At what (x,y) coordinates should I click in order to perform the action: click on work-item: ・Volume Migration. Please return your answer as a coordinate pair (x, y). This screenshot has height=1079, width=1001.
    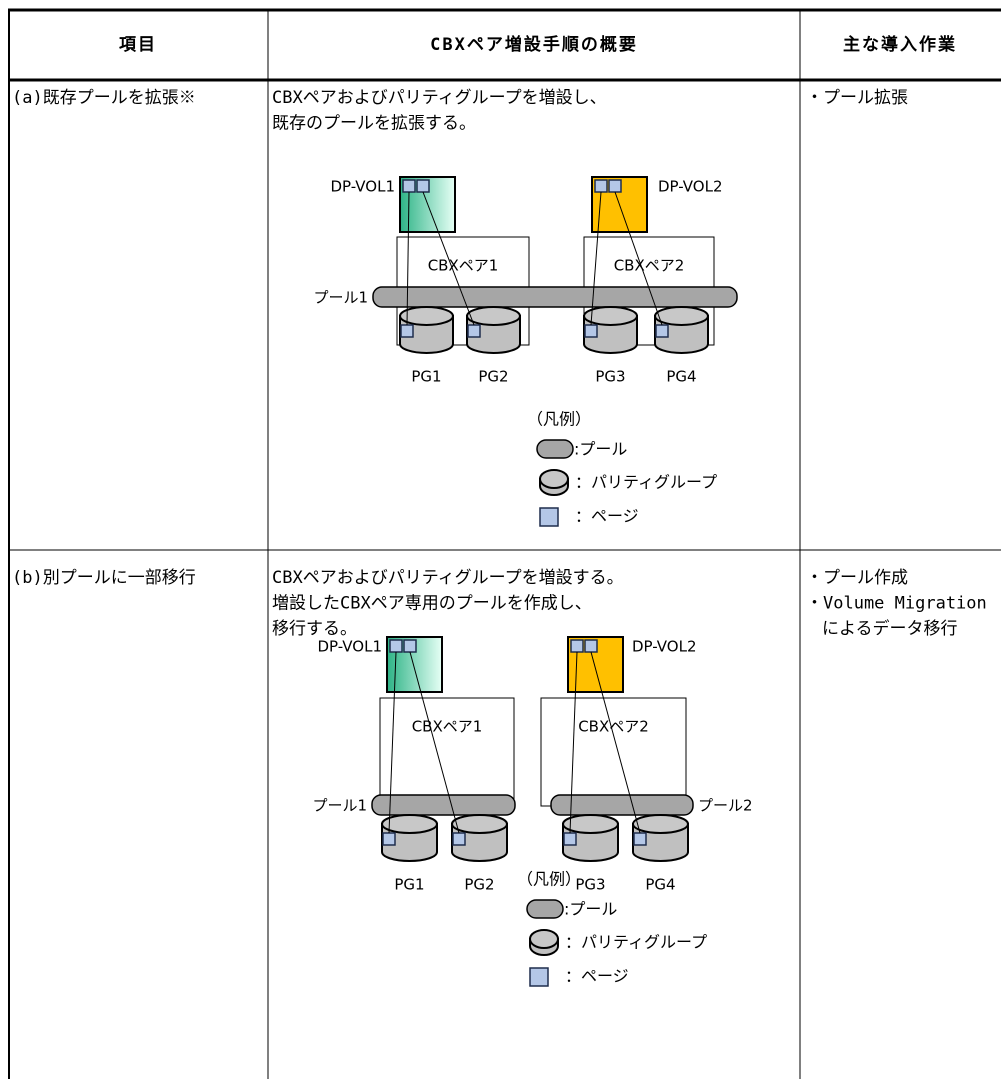
    Looking at the image, I should click on (896, 604).